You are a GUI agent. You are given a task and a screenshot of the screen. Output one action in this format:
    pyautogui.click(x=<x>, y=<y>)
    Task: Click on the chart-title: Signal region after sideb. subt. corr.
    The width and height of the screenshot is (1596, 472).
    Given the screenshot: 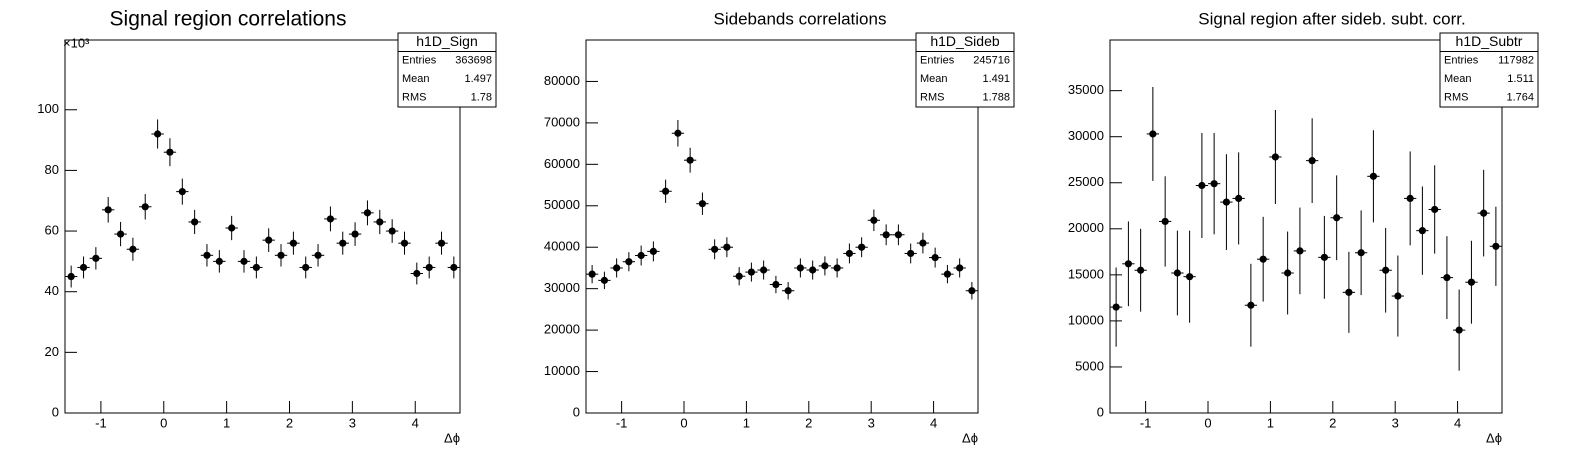 What is the action you would take?
    pyautogui.click(x=1331, y=18)
    